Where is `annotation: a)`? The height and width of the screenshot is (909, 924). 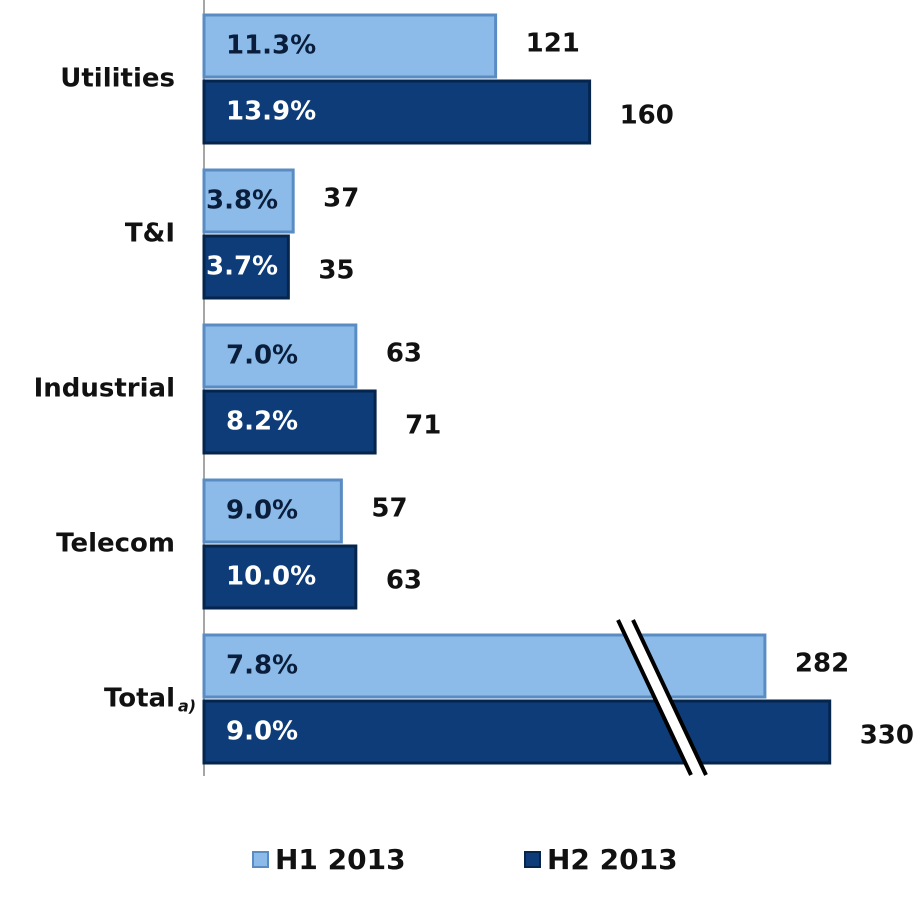 annotation: a) is located at coordinates (187, 706).